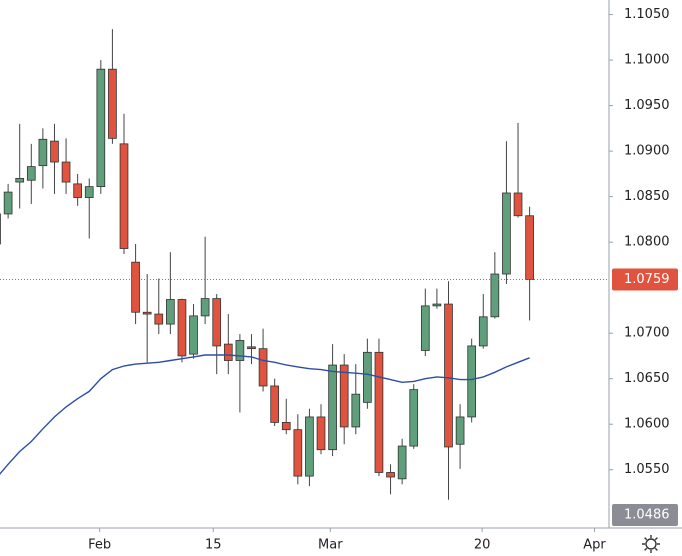  I want to click on x-tick-label: 20, so click(482, 545).